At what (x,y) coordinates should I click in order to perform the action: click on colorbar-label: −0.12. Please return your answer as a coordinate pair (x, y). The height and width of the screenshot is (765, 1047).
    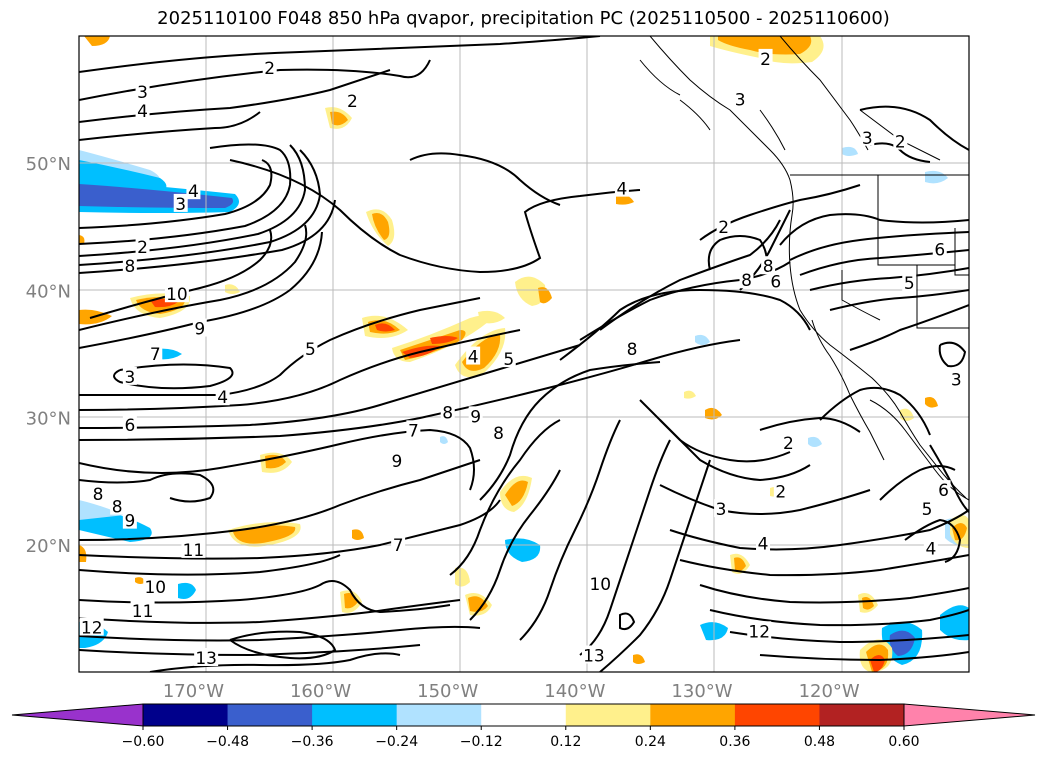
    Looking at the image, I should click on (481, 742).